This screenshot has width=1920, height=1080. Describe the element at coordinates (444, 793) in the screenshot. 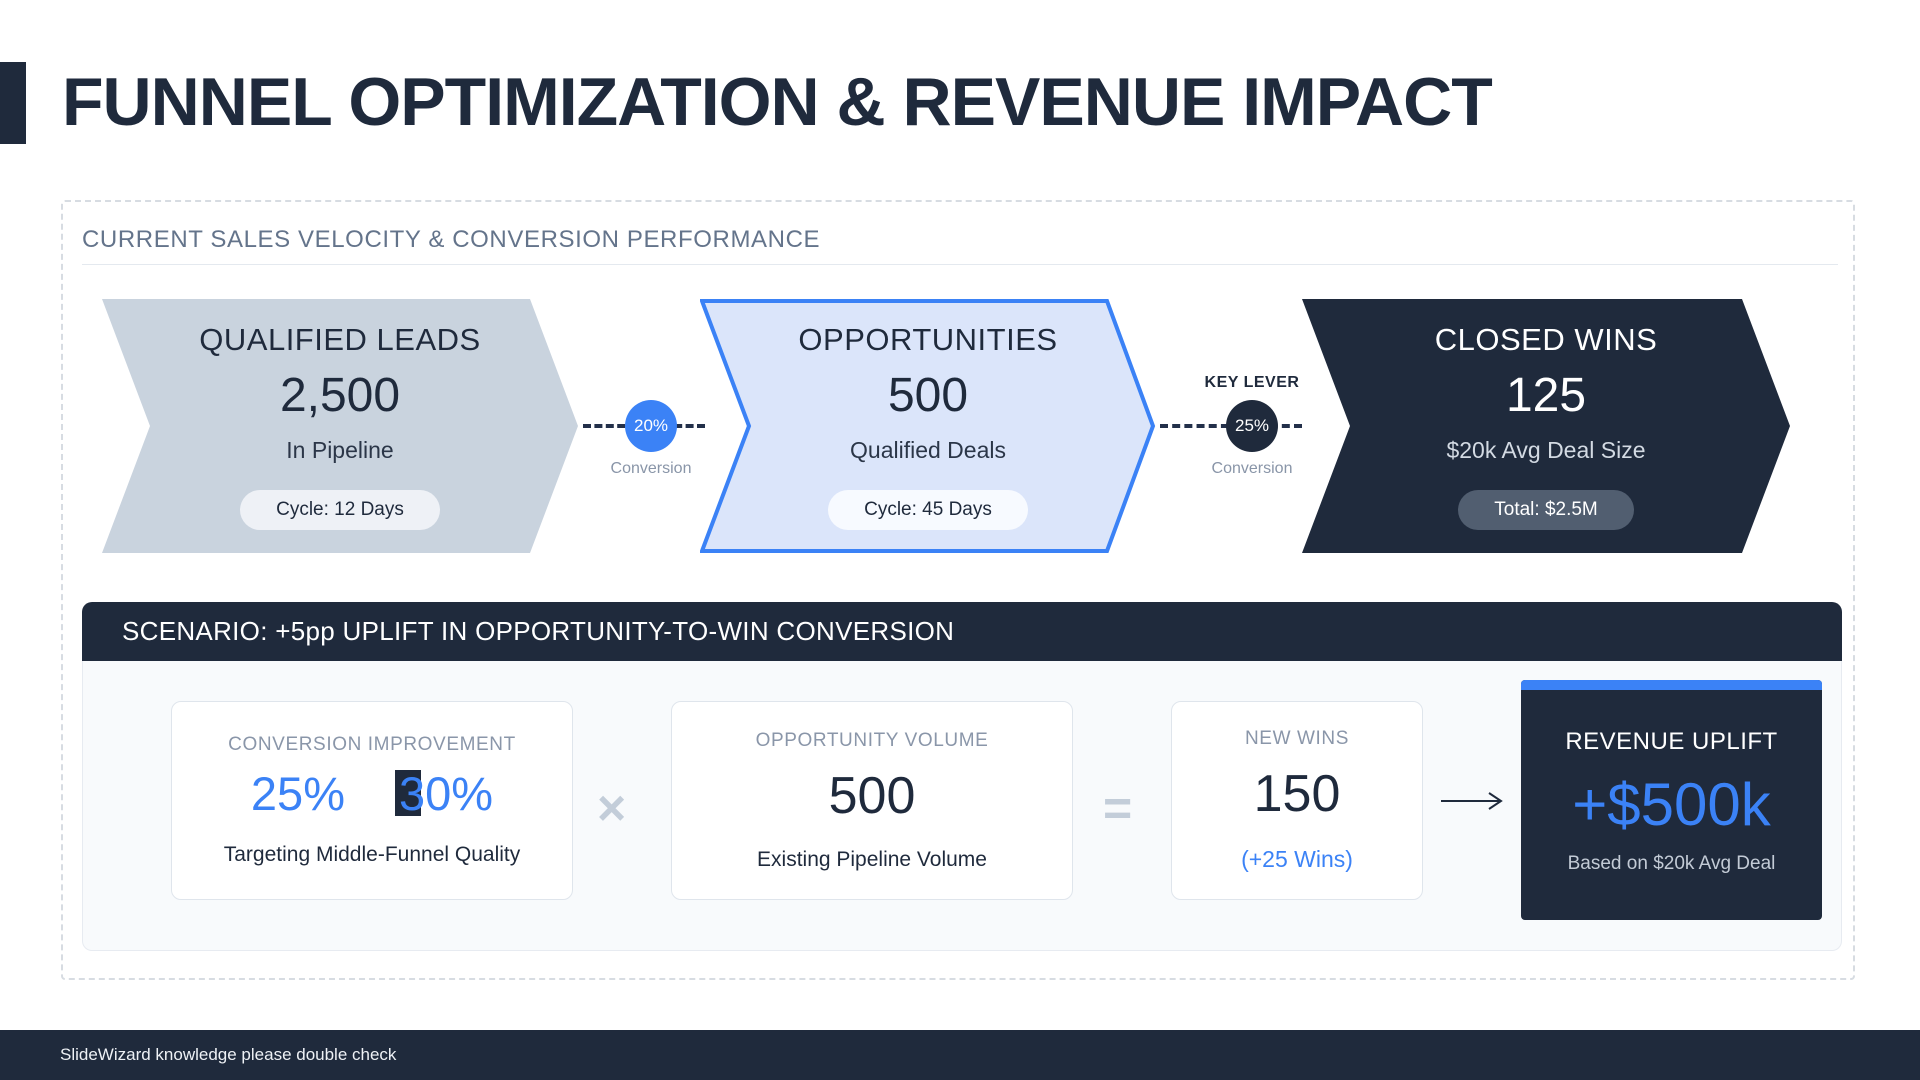

I see `improvement-value-to: 30%` at that location.